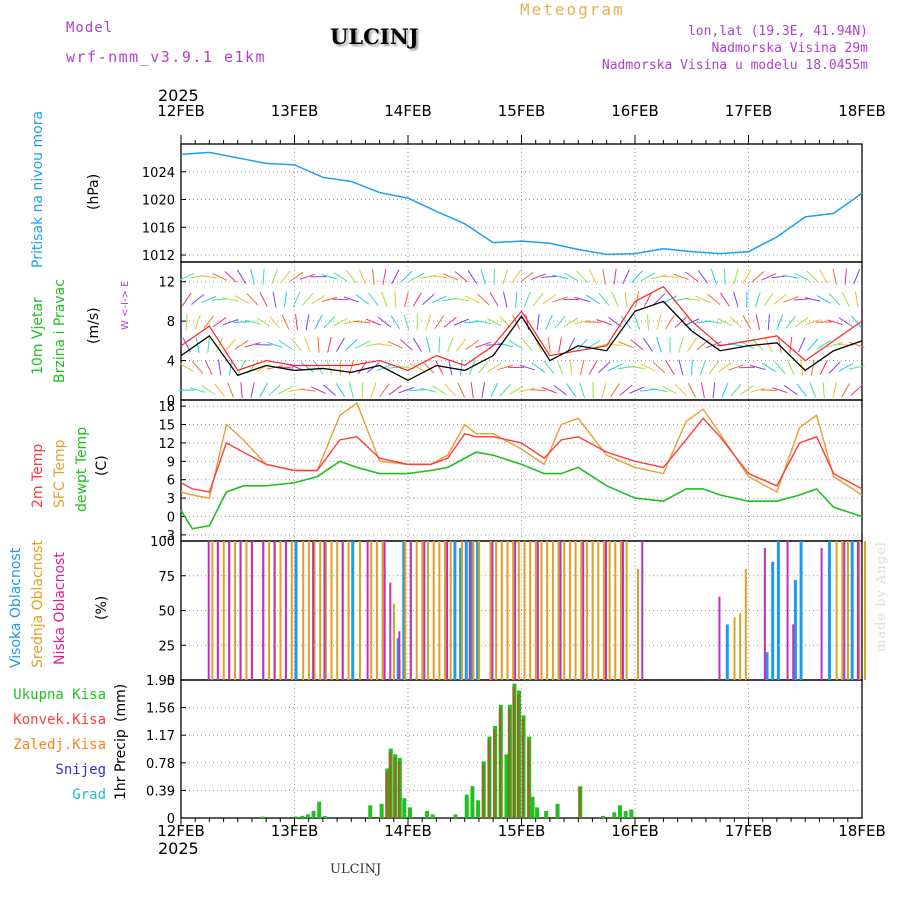 This screenshot has height=900, width=900. What do you see at coordinates (178, 95) in the screenshot?
I see `year-label-top: 2025` at bounding box center [178, 95].